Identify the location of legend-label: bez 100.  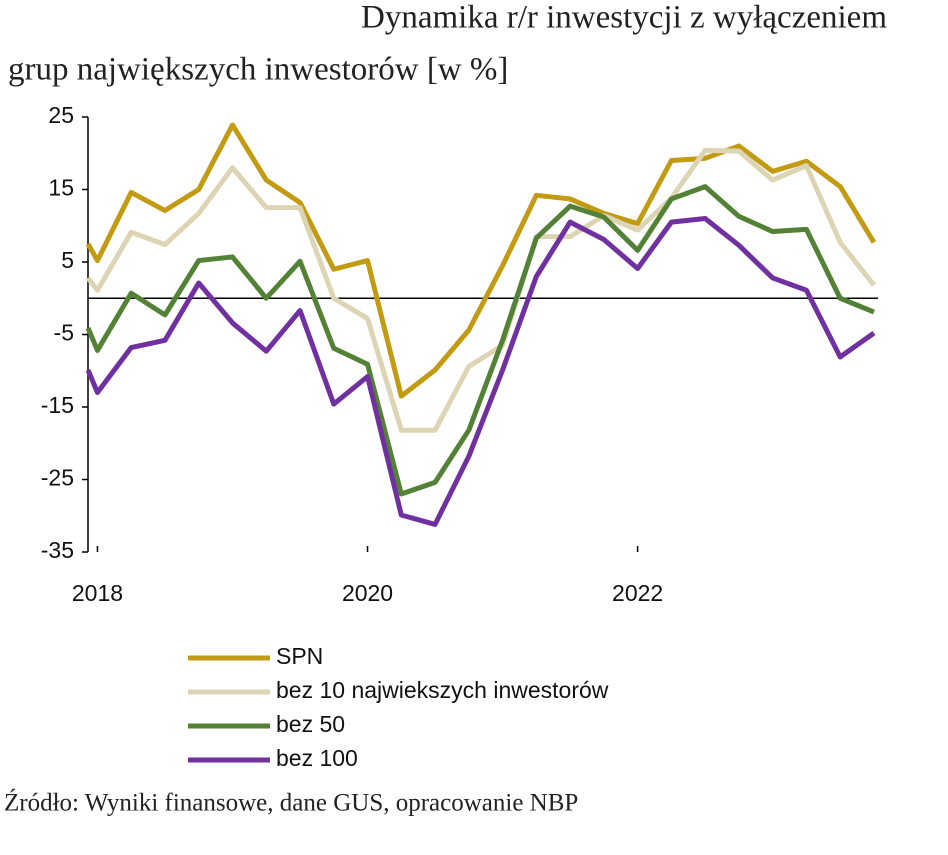
(317, 758).